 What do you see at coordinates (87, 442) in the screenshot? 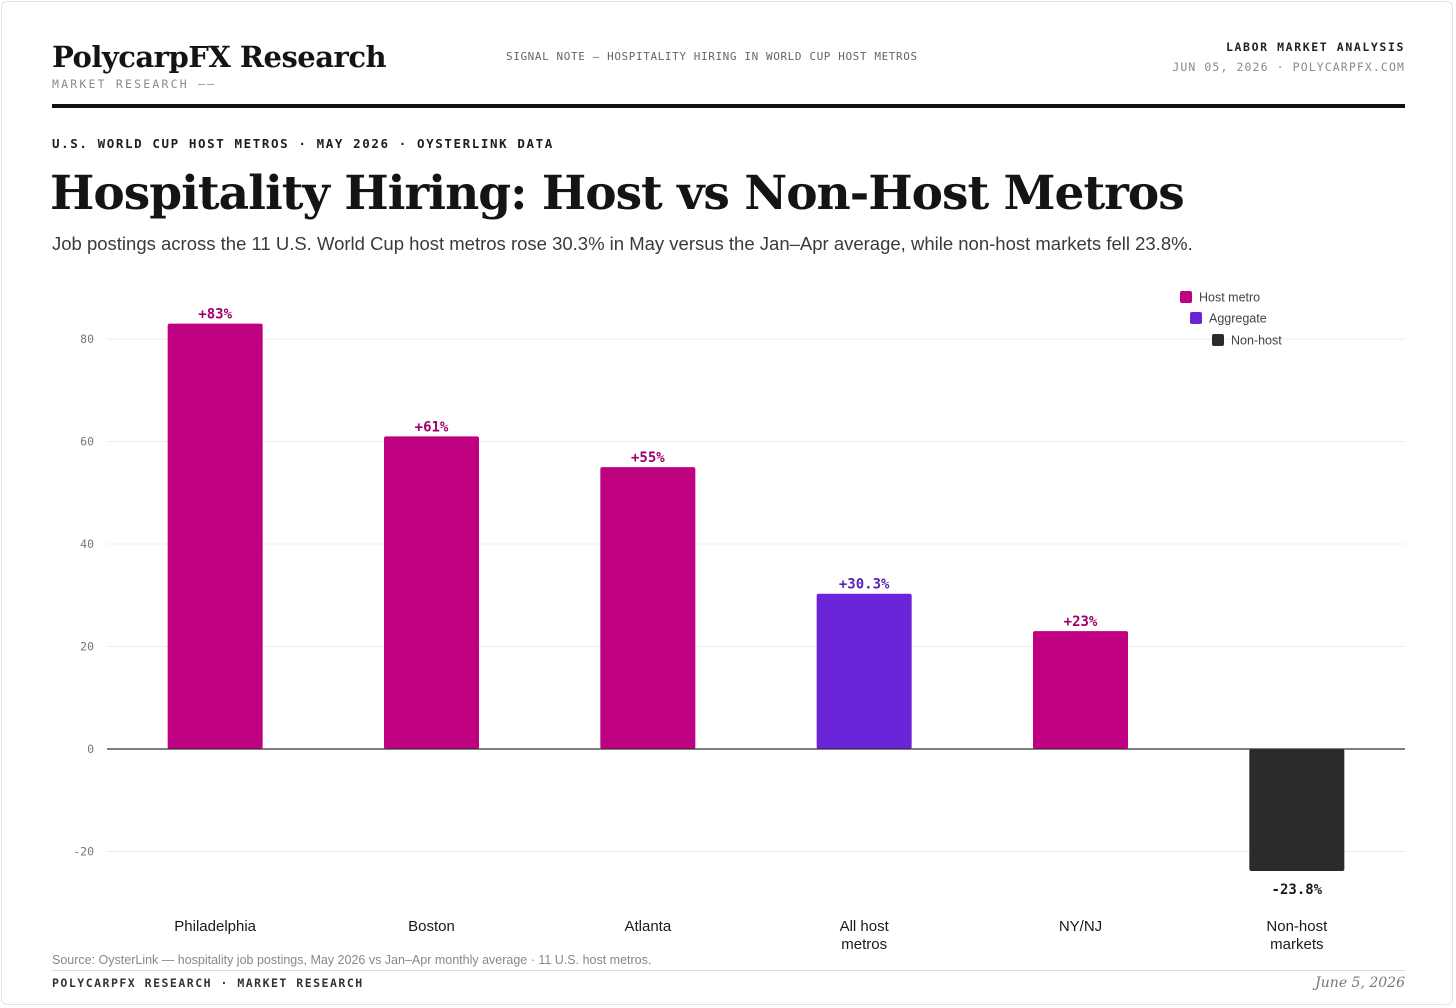
I see `y-tick-label: 60` at bounding box center [87, 442].